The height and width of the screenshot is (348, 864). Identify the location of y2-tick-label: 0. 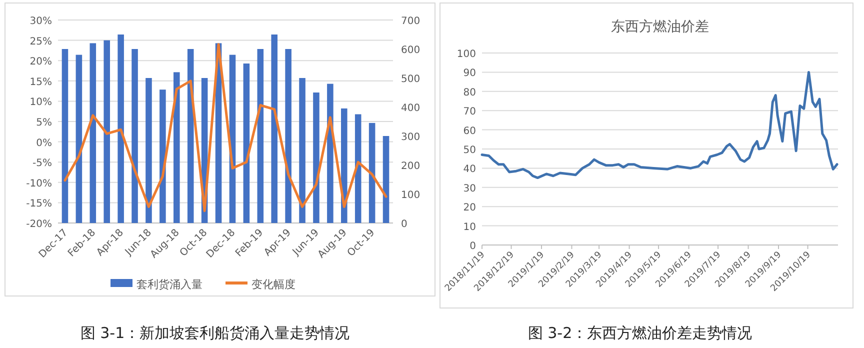
(404, 224).